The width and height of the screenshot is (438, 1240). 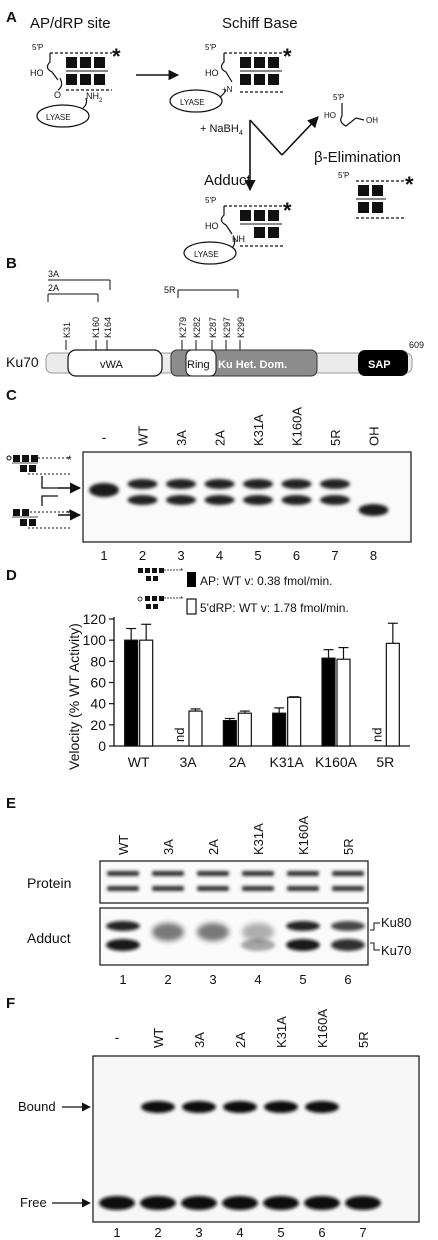 I want to click on gel-e-adduct, so click(x=234, y=936).